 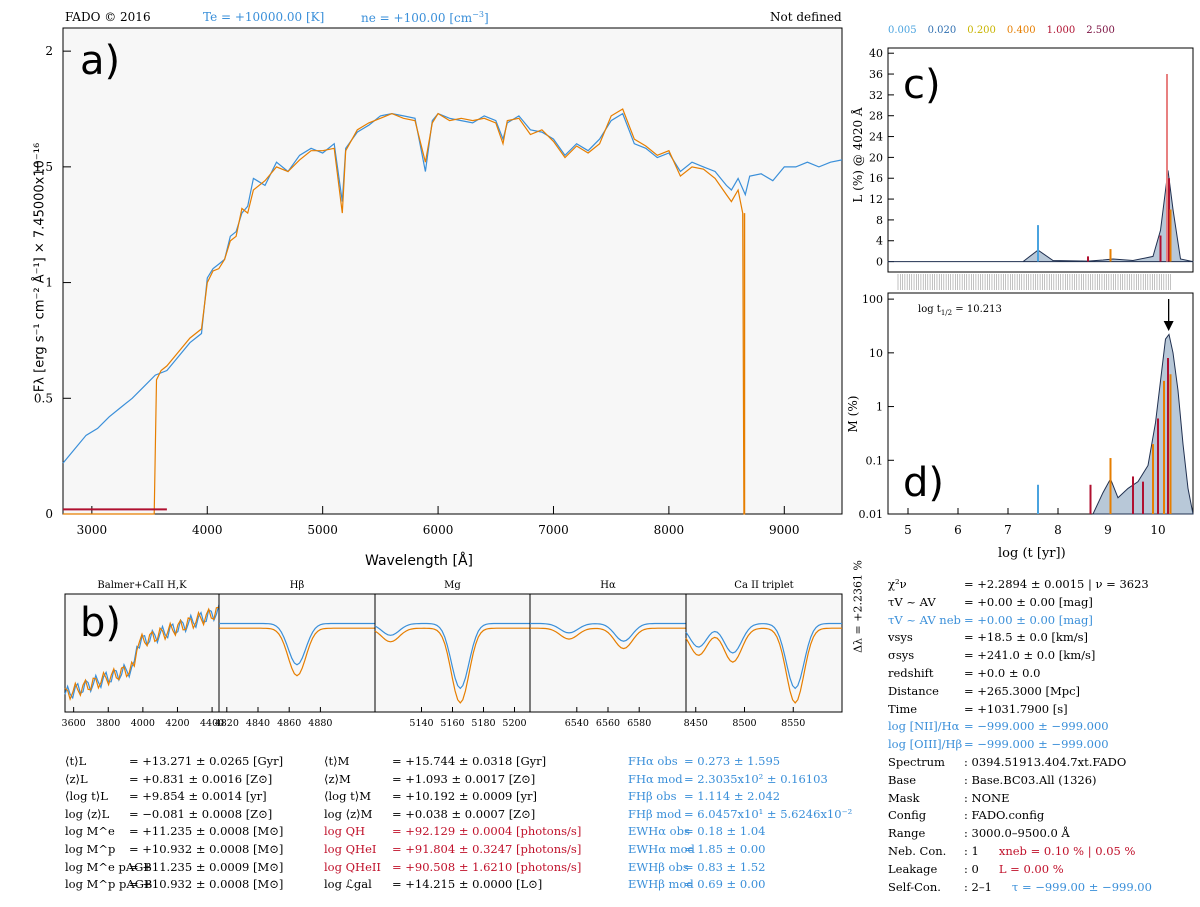 What do you see at coordinates (1040, 160) in the screenshot?
I see `plot-area-c` at bounding box center [1040, 160].